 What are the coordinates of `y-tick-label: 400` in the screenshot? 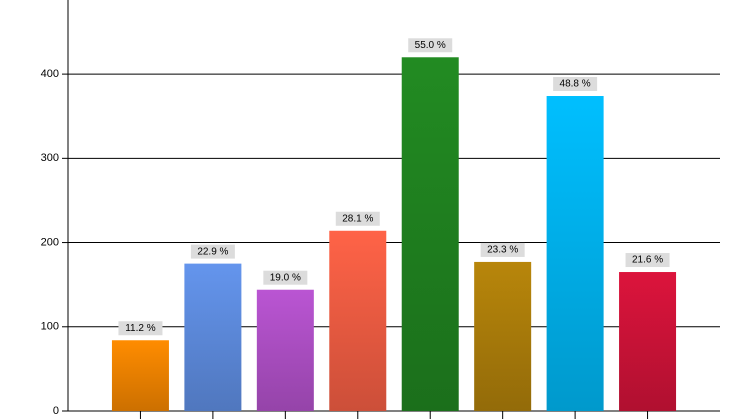 It's located at (50, 74).